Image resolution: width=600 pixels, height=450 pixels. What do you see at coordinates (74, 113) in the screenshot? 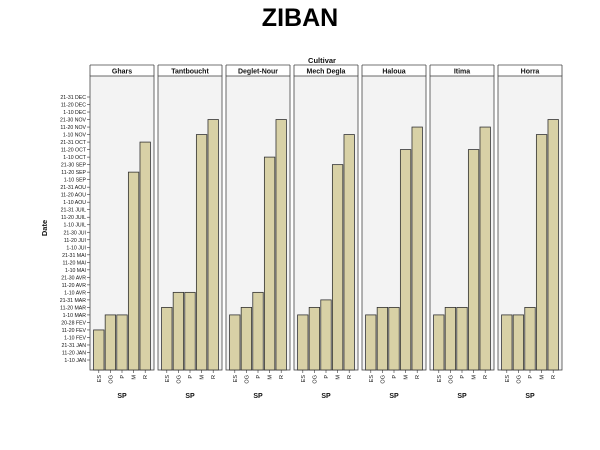
I see `y-tick-label: 1-10 DEC` at bounding box center [74, 113].